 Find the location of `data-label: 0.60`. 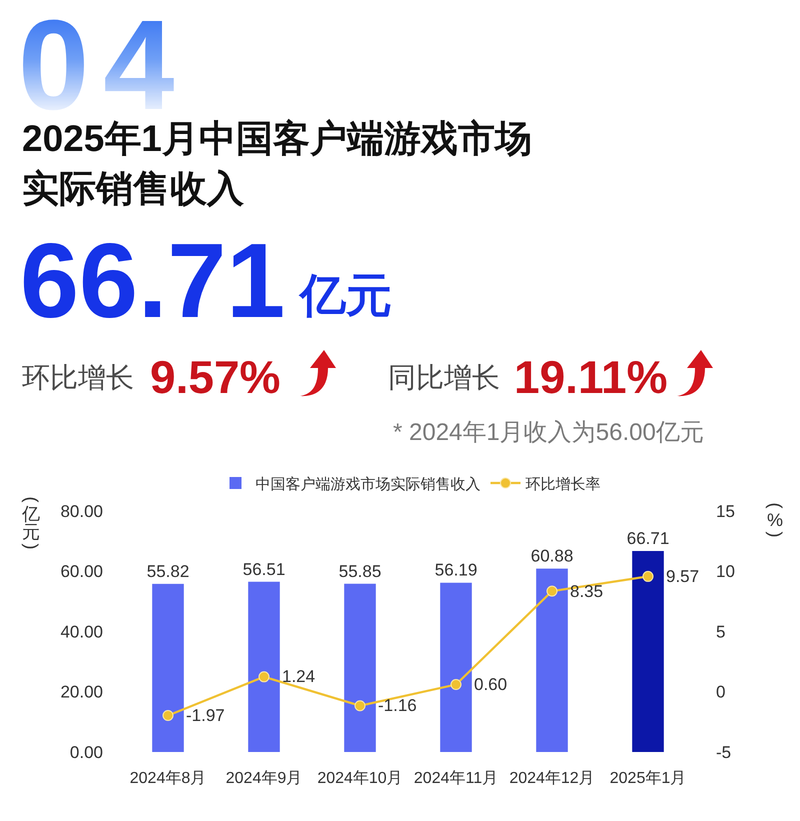

data-label: 0.60 is located at coordinates (491, 684).